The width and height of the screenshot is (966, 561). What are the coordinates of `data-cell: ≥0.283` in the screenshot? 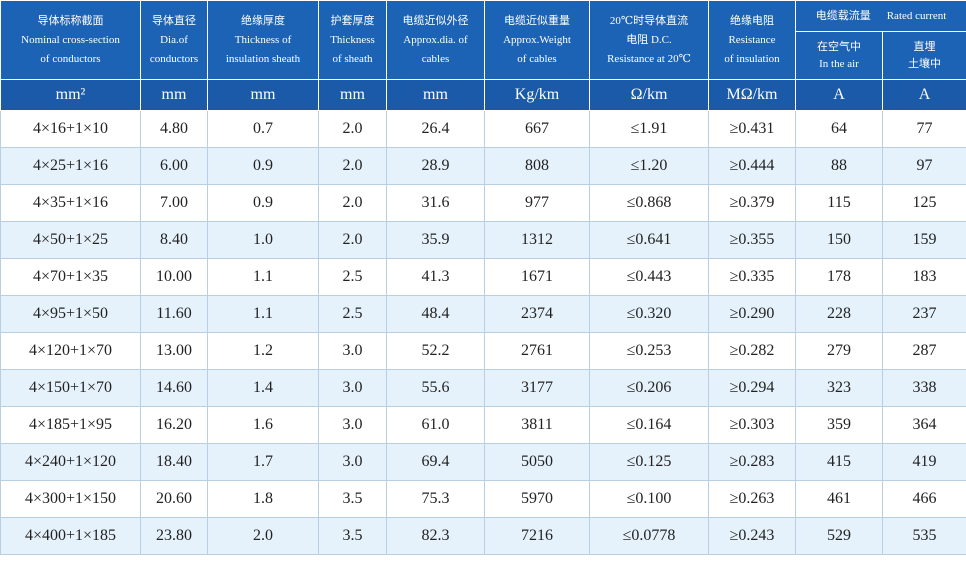 It's located at (752, 462).